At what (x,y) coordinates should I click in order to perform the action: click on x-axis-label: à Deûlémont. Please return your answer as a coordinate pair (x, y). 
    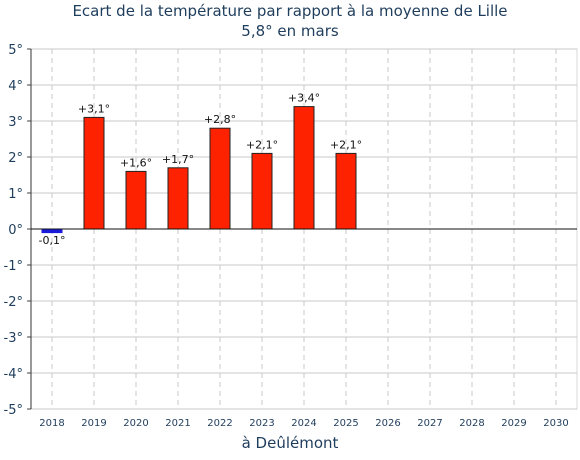
    Looking at the image, I should click on (290, 443).